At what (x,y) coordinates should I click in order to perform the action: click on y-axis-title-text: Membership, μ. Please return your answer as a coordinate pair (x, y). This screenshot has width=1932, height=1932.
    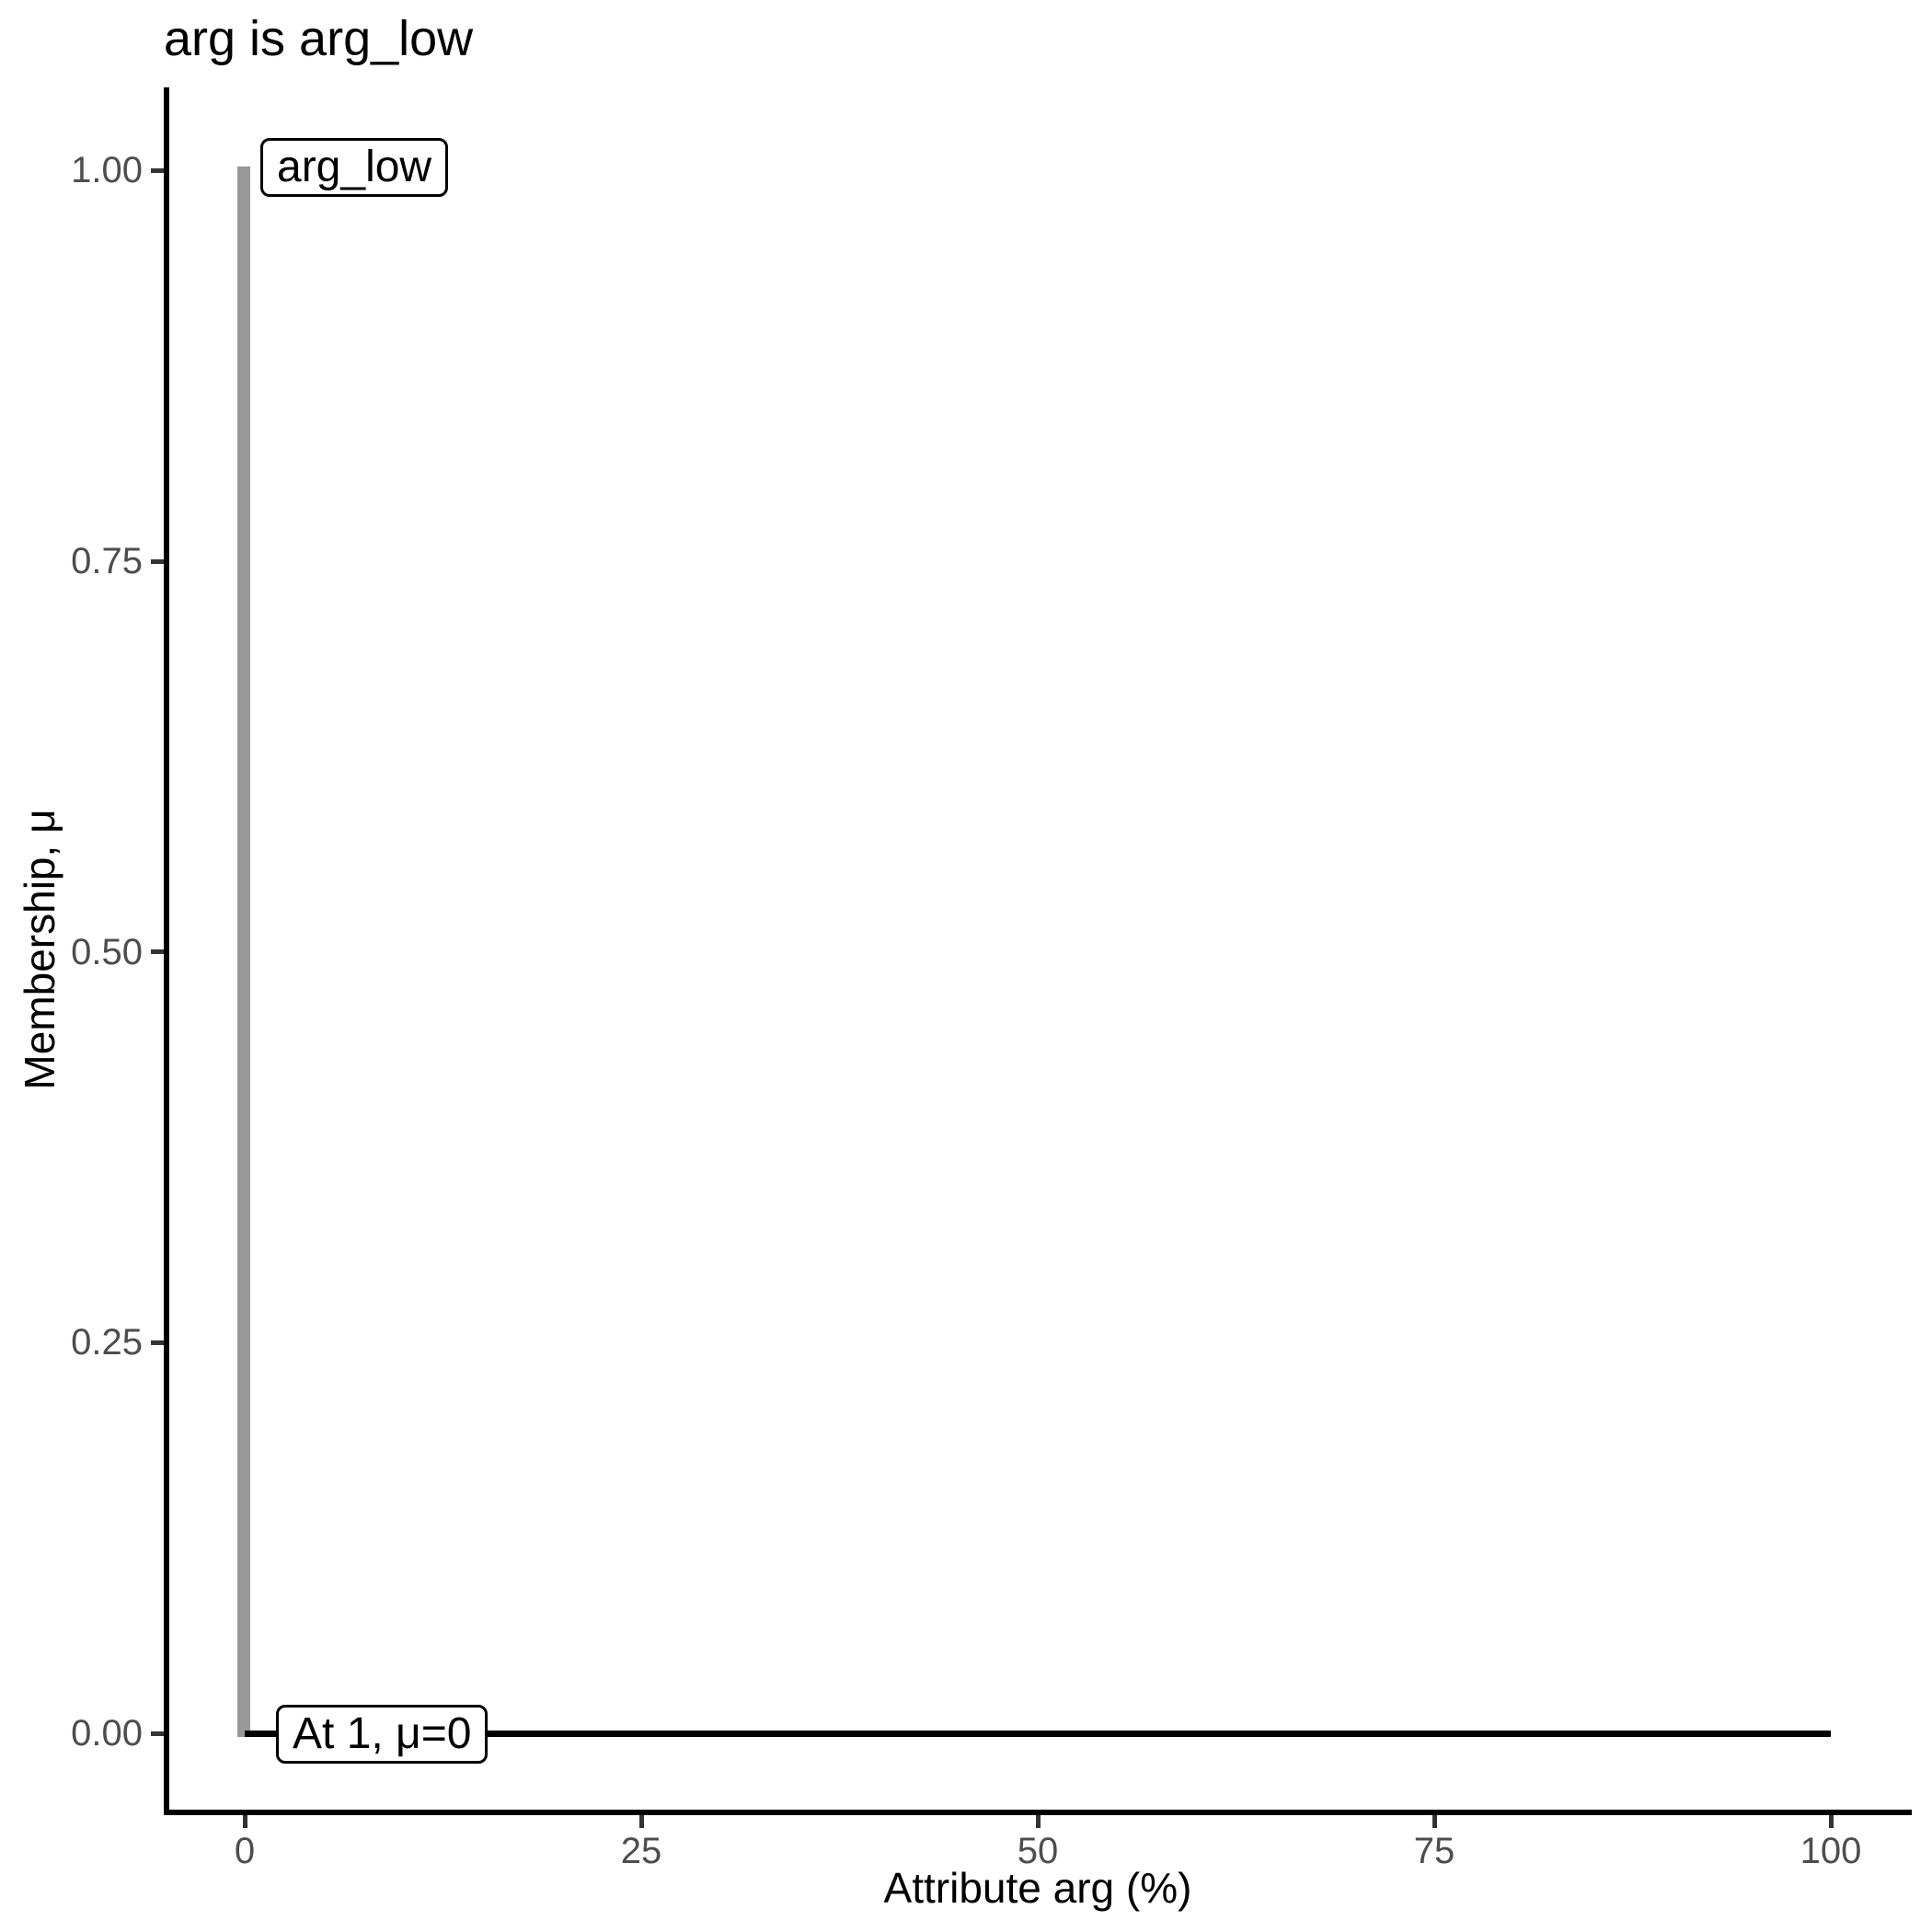
    Looking at the image, I should click on (39, 949).